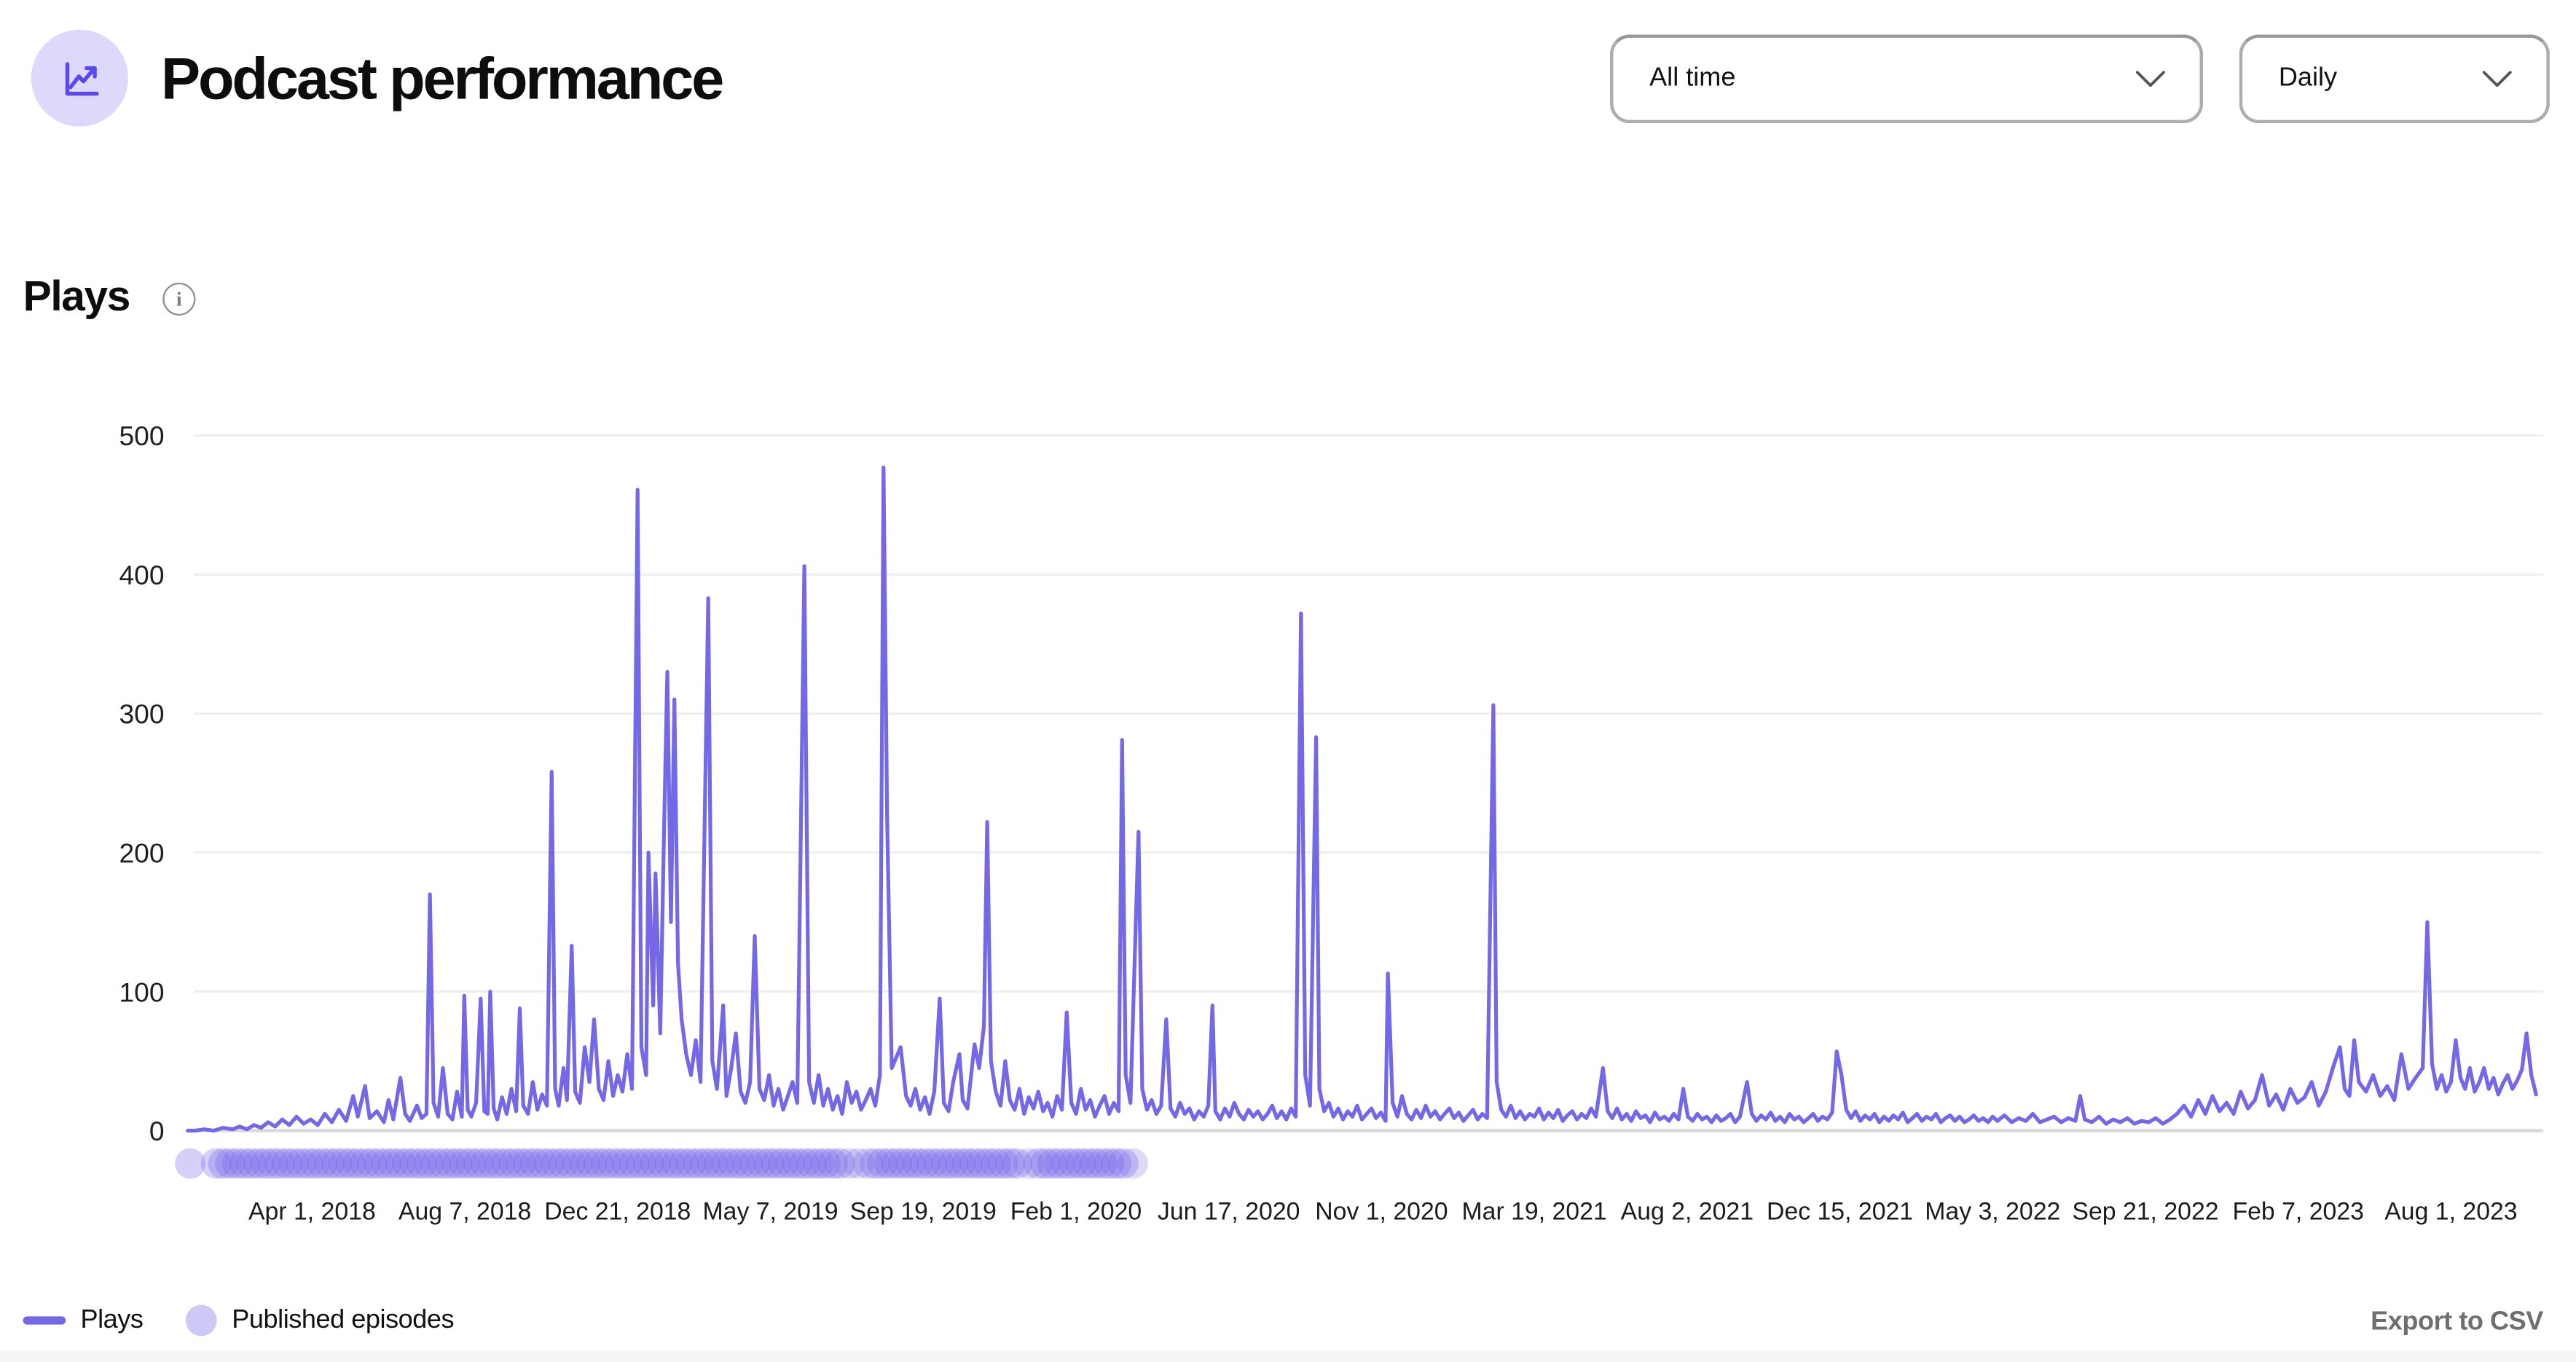 The height and width of the screenshot is (1362, 2576). Describe the element at coordinates (1906, 79) in the screenshot. I see `time-range-dropdown: All time` at that location.